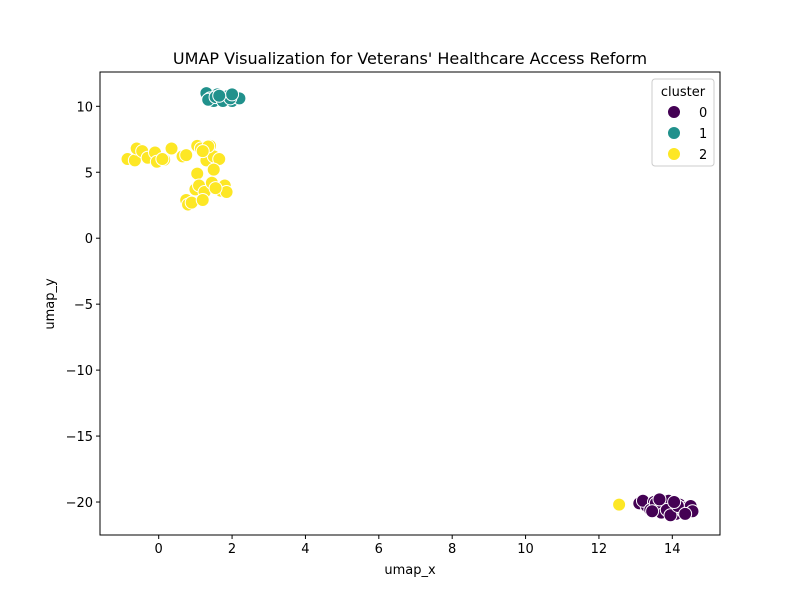 This screenshot has width=800, height=600. I want to click on x-tick-label: 6, so click(379, 549).